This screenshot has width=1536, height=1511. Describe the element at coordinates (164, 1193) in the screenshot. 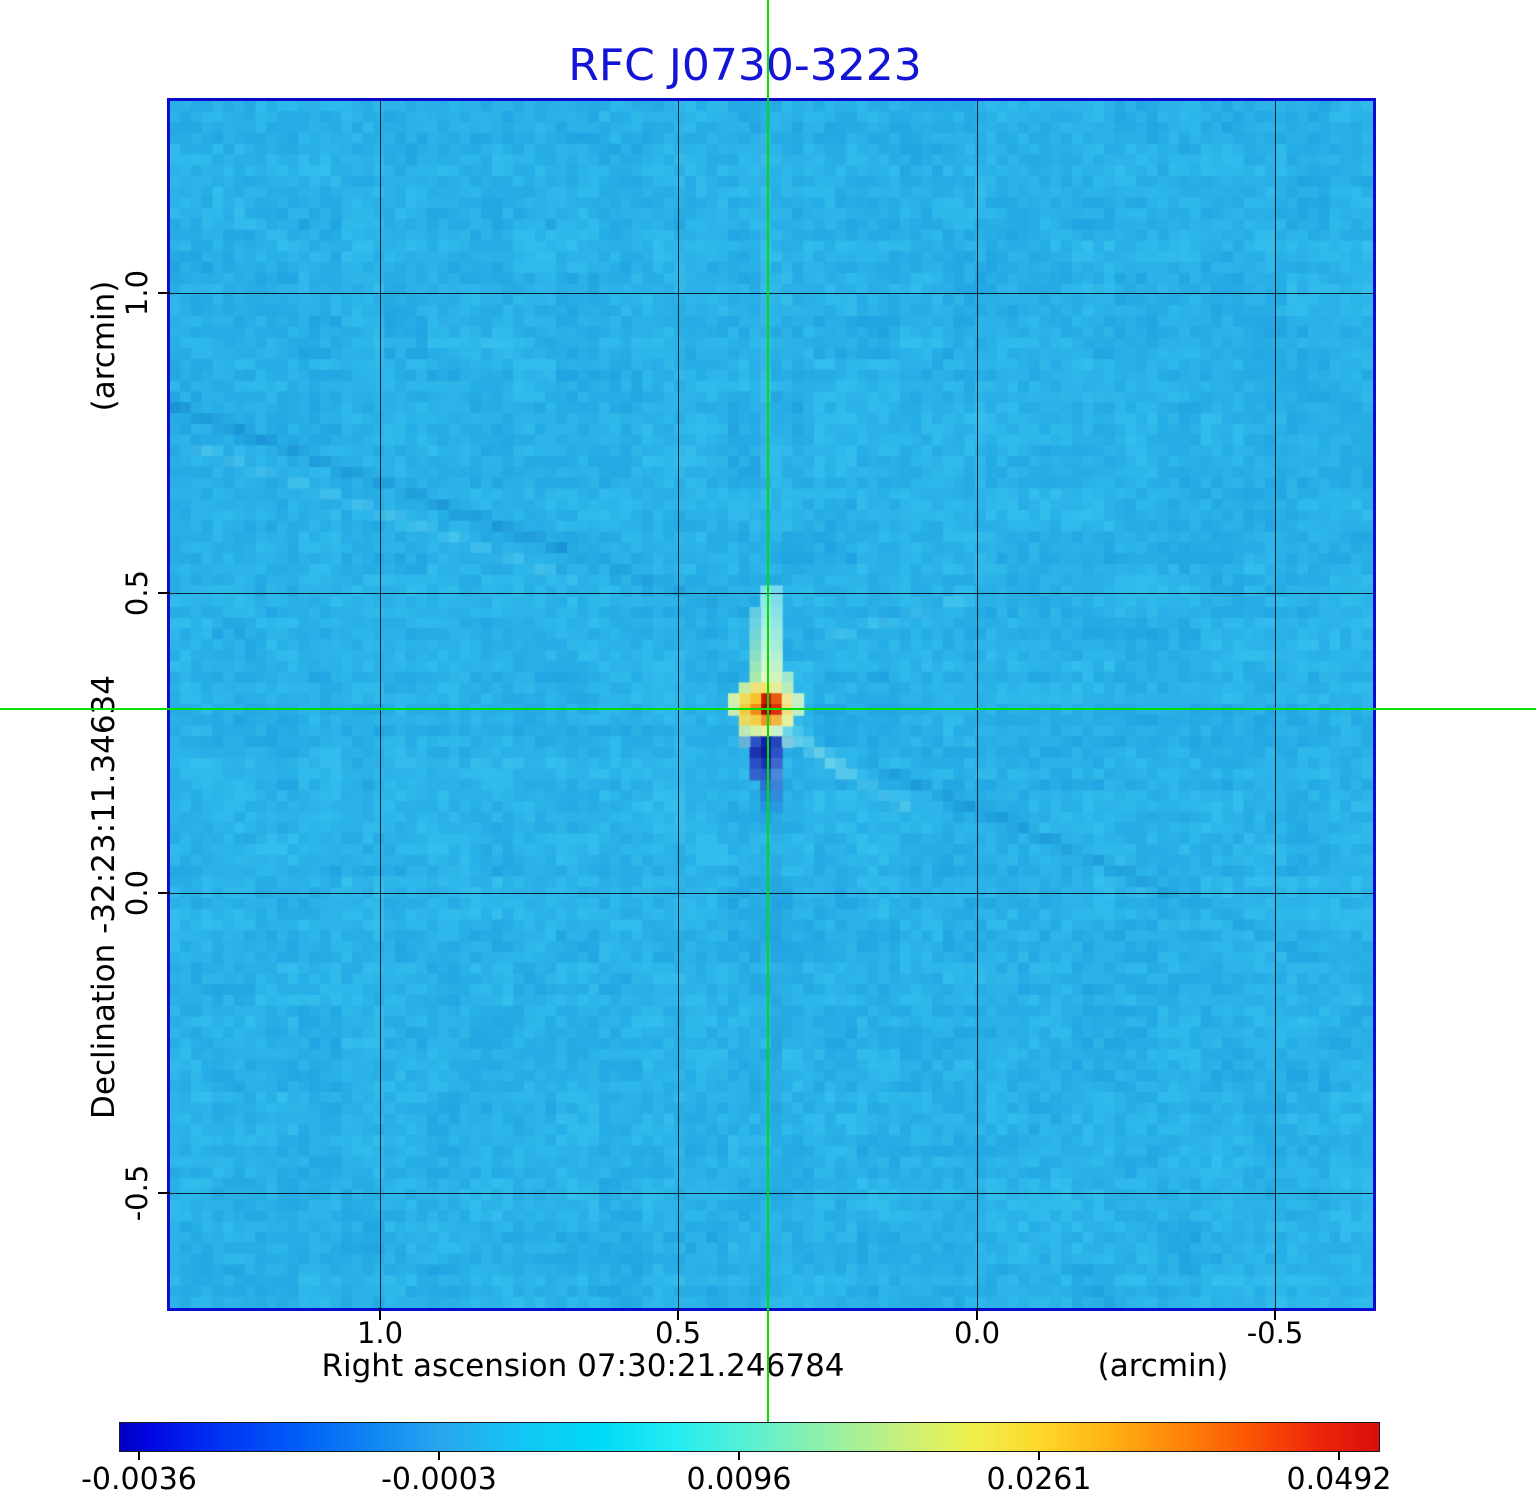

I see `y-tick-mark--0.5` at that location.